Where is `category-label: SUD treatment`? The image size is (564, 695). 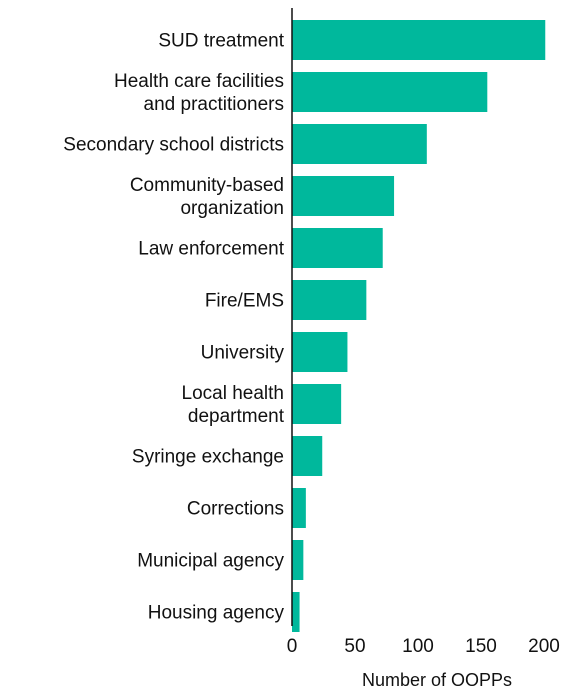 category-label: SUD treatment is located at coordinates (221, 41).